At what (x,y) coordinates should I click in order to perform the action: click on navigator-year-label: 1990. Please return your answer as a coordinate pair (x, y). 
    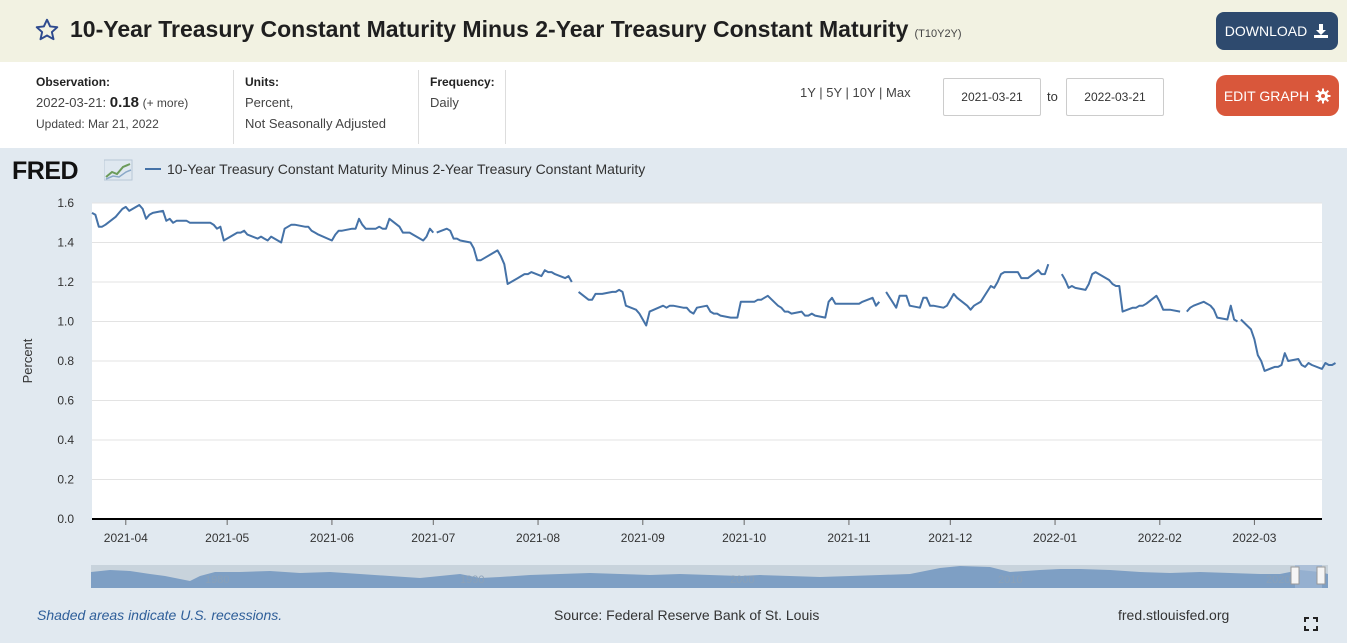
    Looking at the image, I should click on (472, 580).